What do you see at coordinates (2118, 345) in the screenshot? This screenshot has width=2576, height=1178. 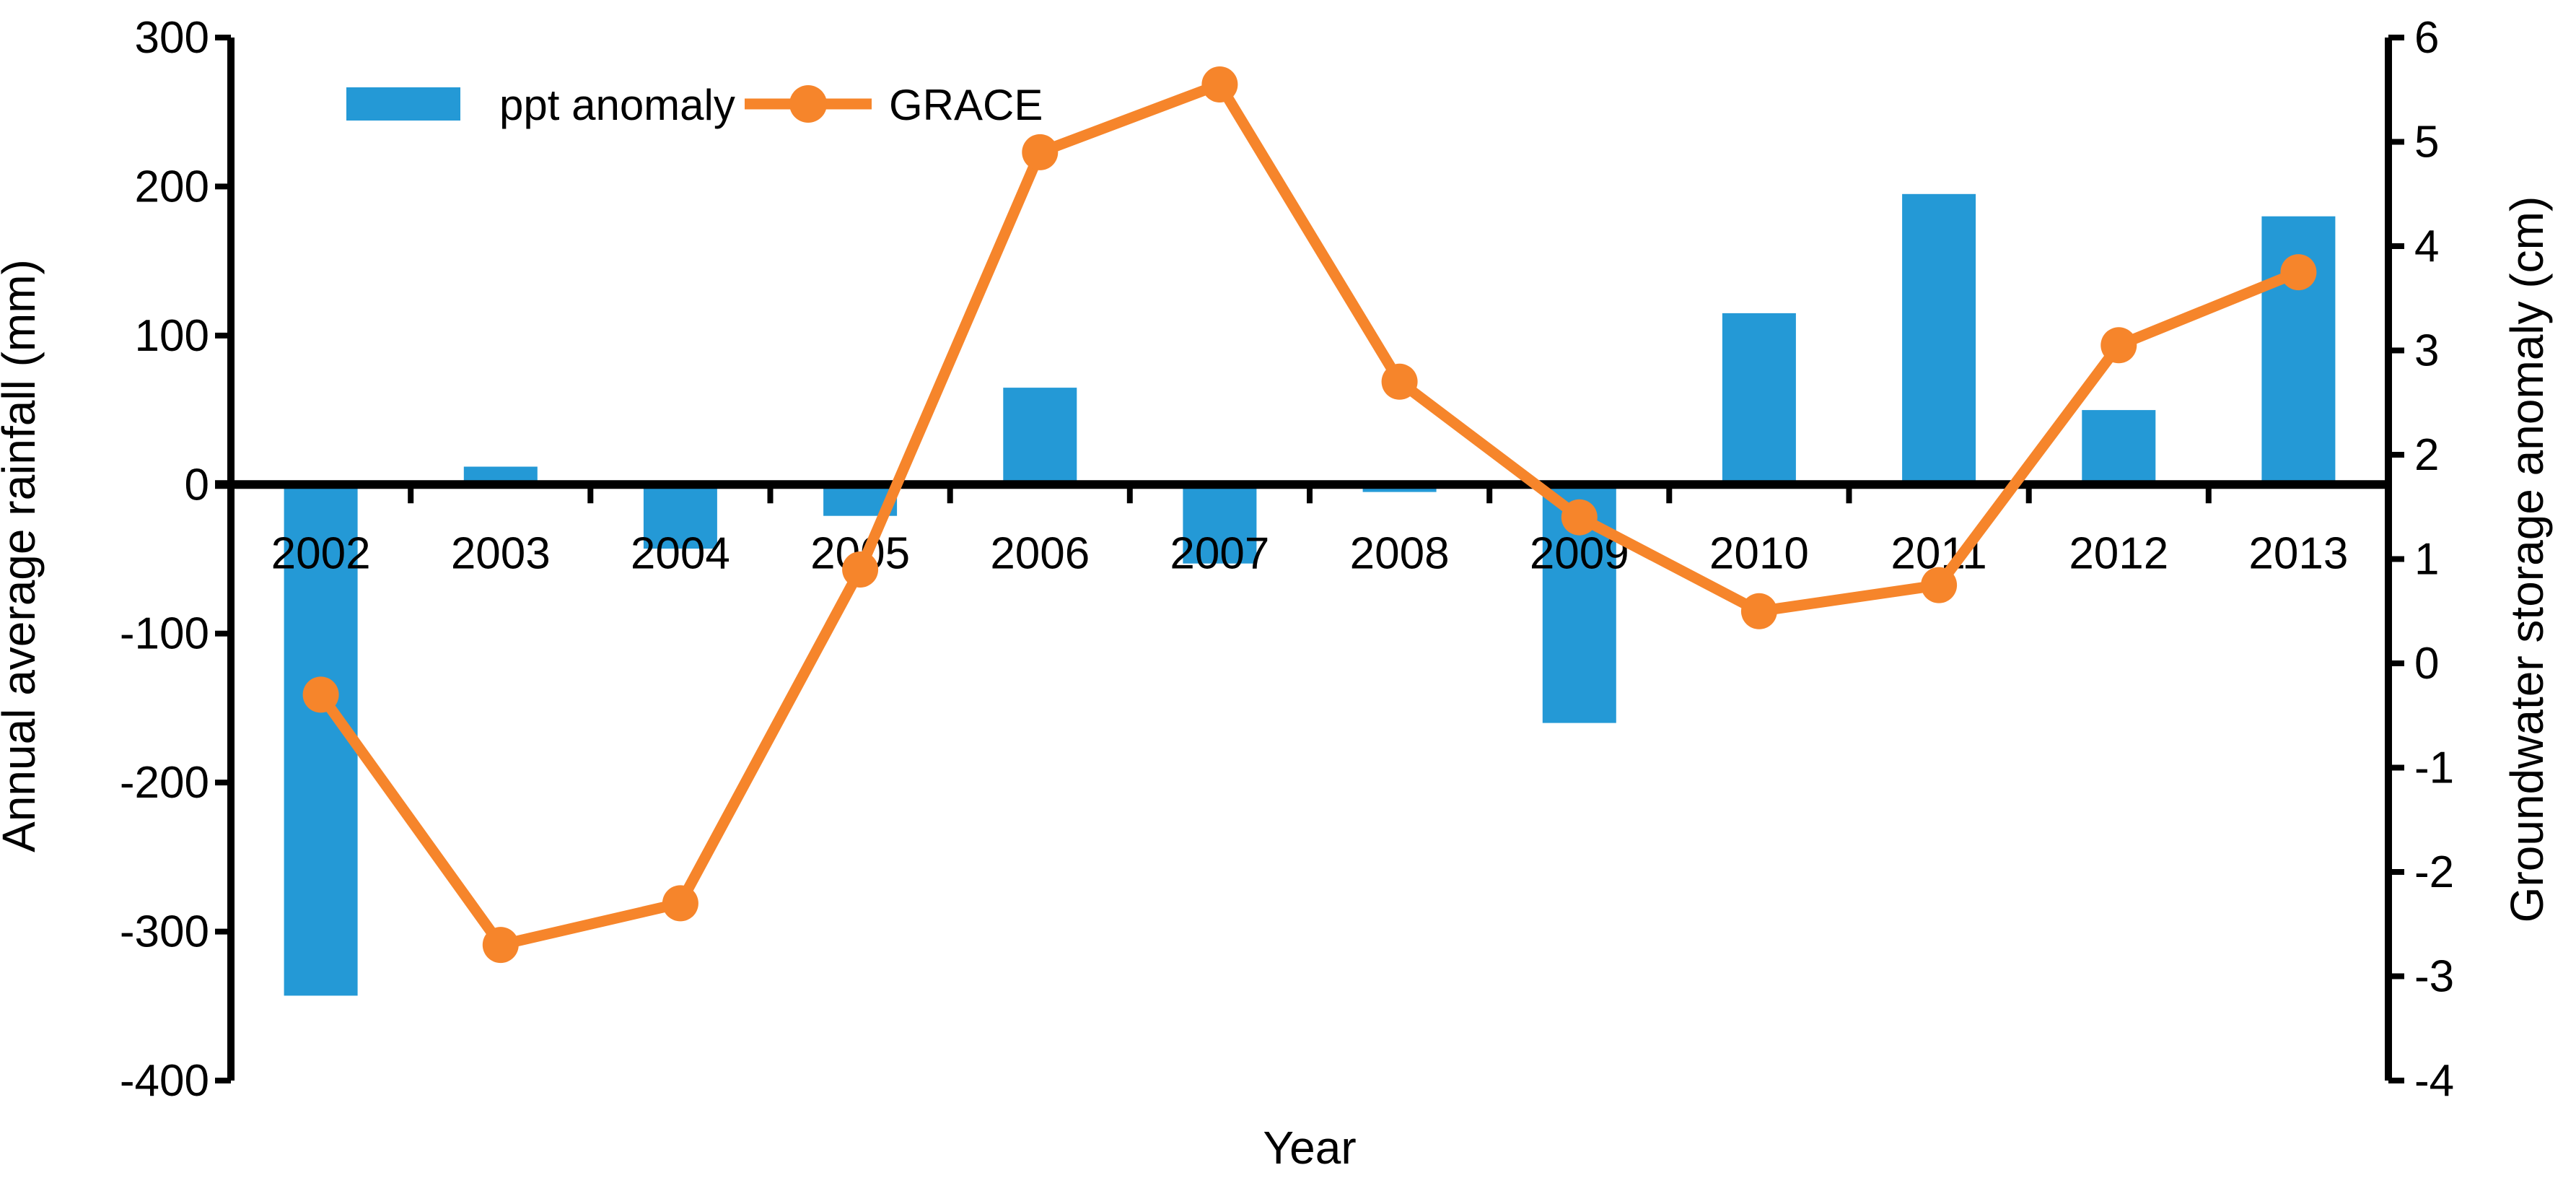 I see `grace-marker-2012` at bounding box center [2118, 345].